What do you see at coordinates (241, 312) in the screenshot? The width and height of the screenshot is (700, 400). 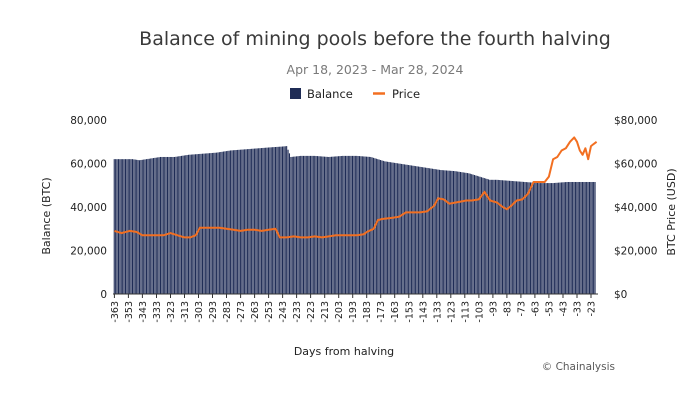 I see `x-tick-label: -273` at bounding box center [241, 312].